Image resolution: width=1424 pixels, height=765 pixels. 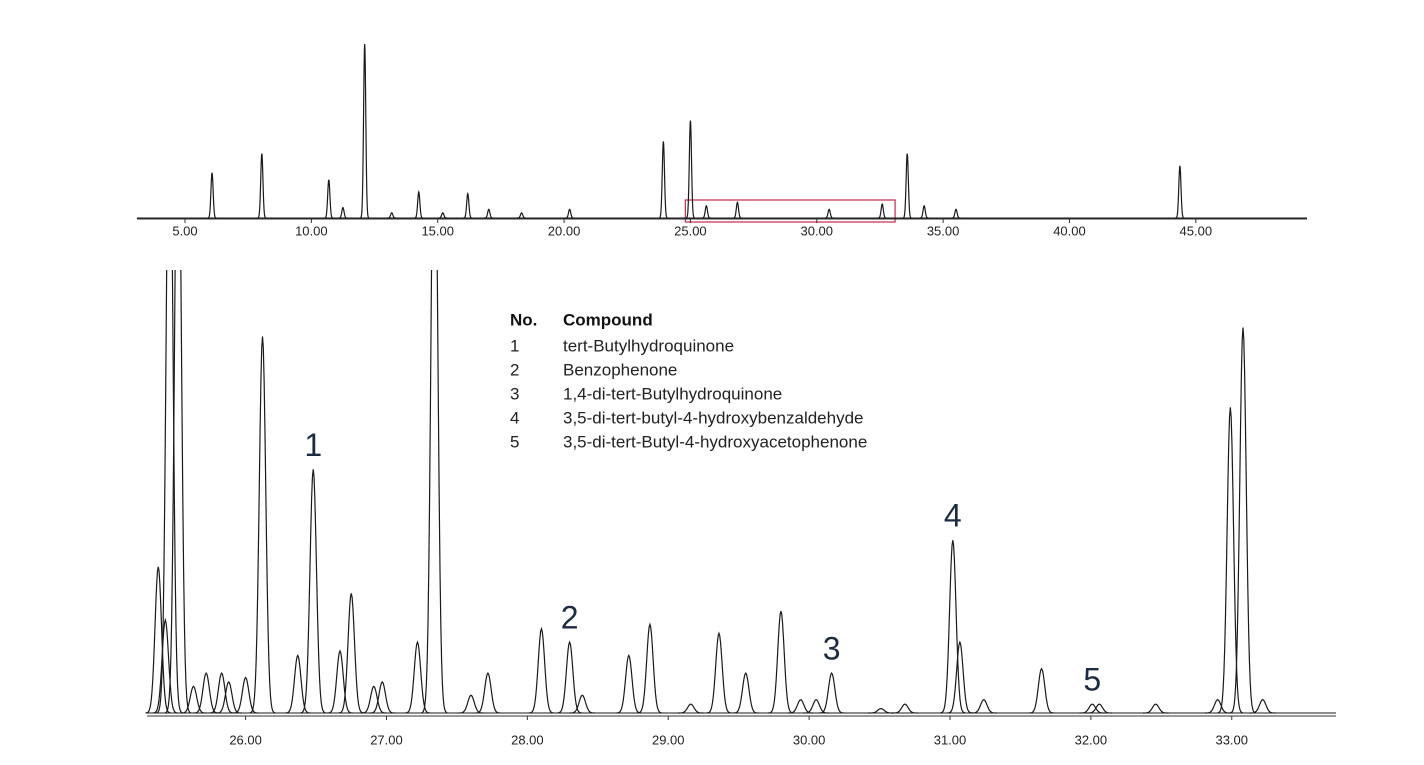 What do you see at coordinates (514, 345) in the screenshot?
I see `table-cell: 1` at bounding box center [514, 345].